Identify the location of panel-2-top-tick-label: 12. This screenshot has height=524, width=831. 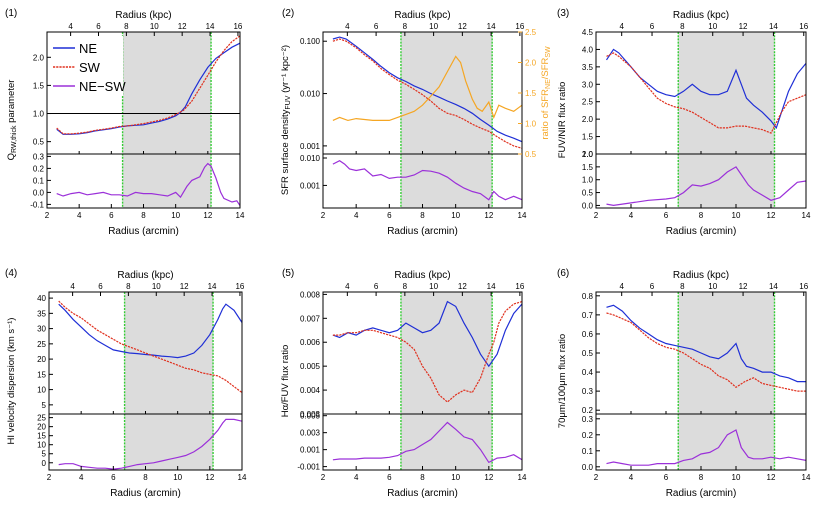
(462, 26).